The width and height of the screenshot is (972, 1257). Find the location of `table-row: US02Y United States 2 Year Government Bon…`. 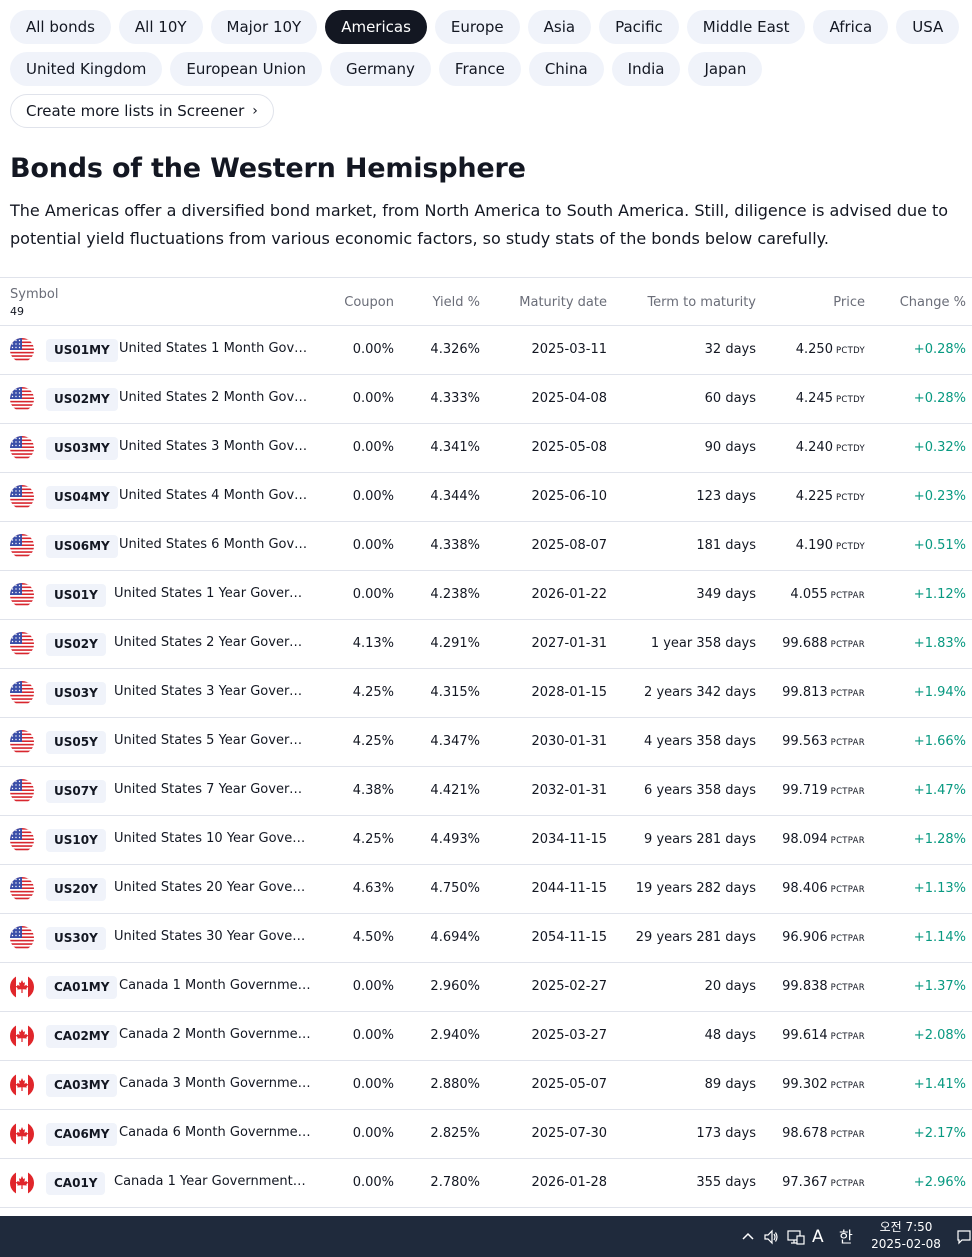

table-row: US02Y United States 2 Year Government Bon… is located at coordinates (486, 644).